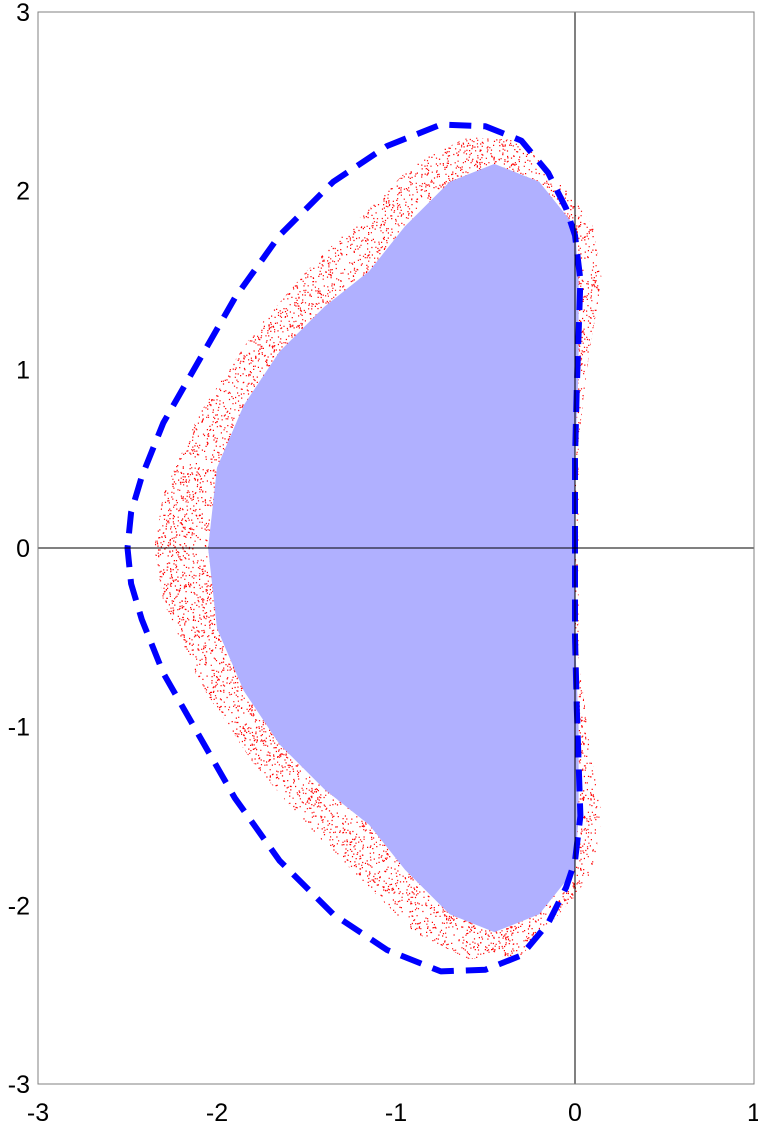 The height and width of the screenshot is (1127, 758). I want to click on x-tick-label: -3, so click(38, 1113).